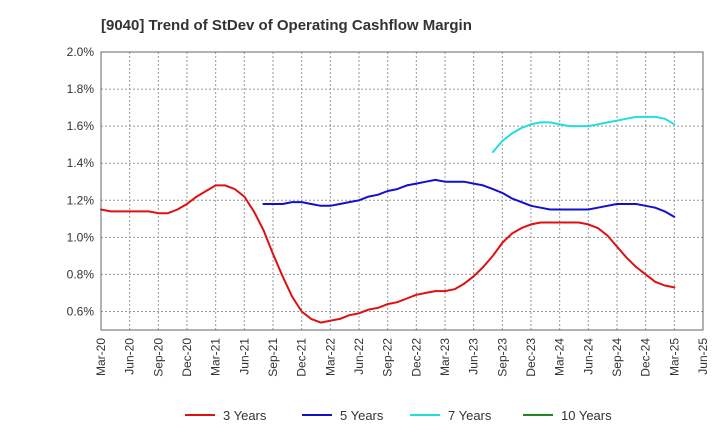 This screenshot has height=440, width=720. What do you see at coordinates (531, 357) in the screenshot?
I see `x-tick-label: Dec-23` at bounding box center [531, 357].